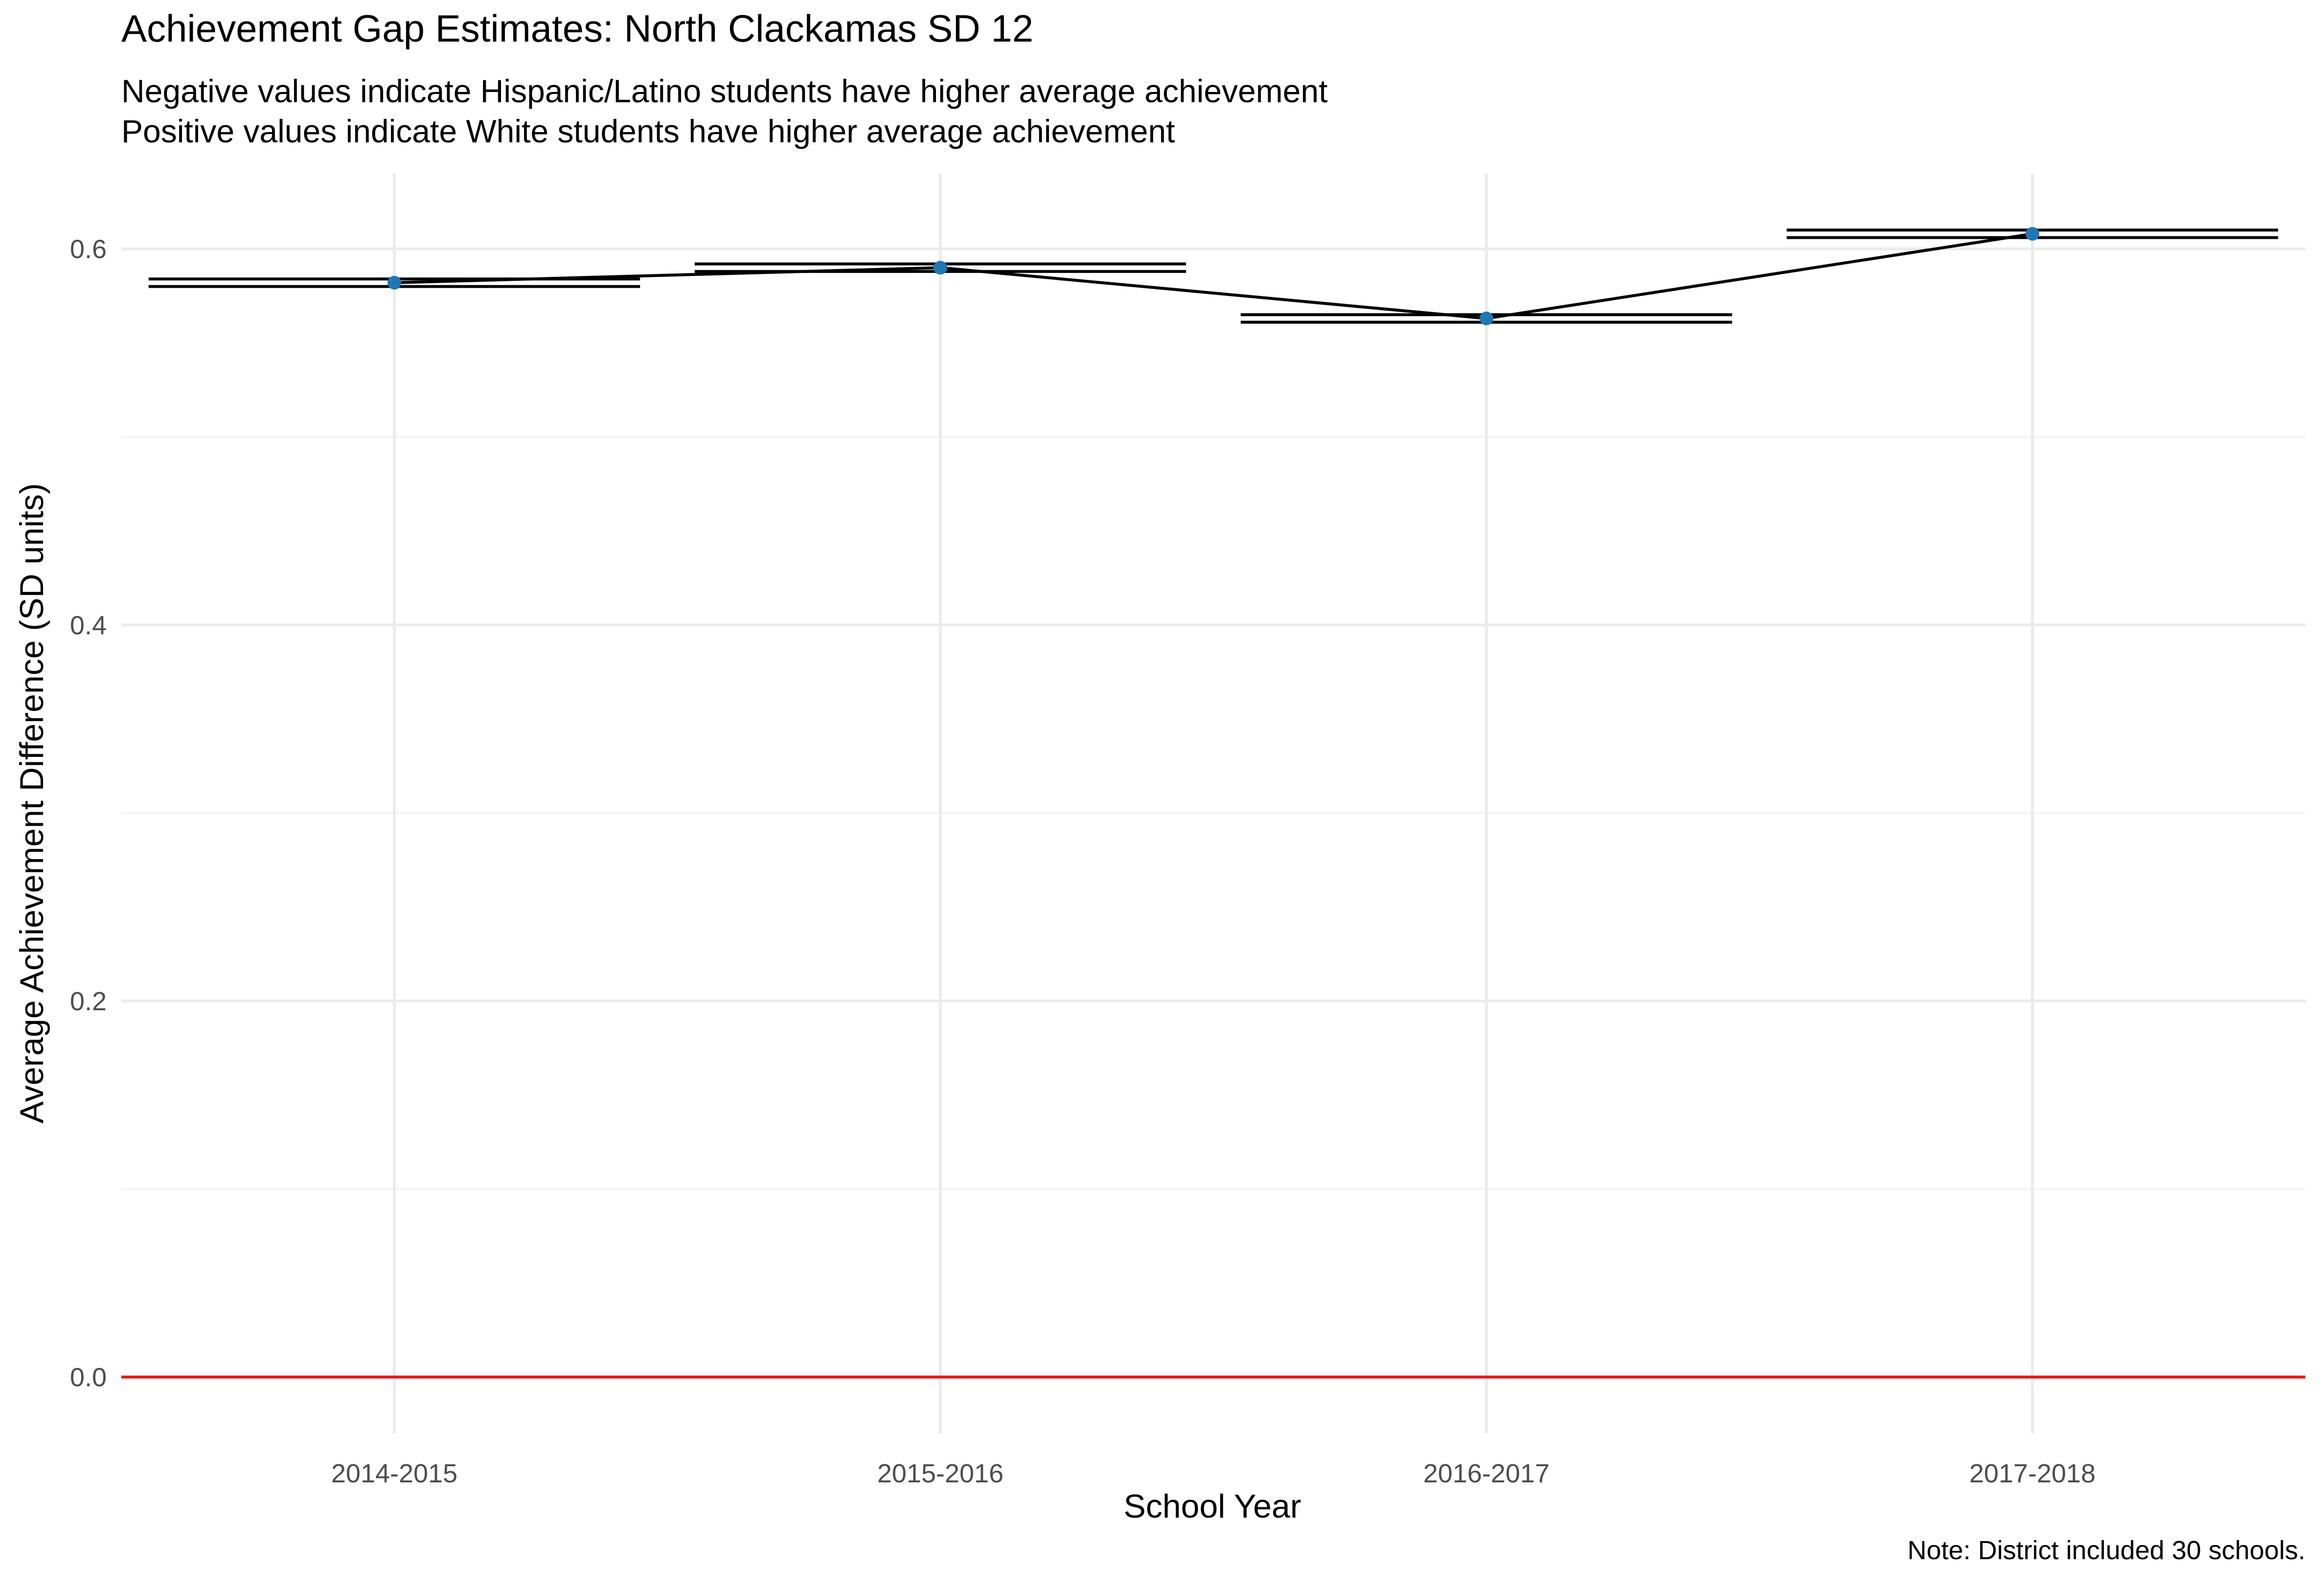 The height and width of the screenshot is (1590, 2324). I want to click on series-line-layer, so click(1213, 276).